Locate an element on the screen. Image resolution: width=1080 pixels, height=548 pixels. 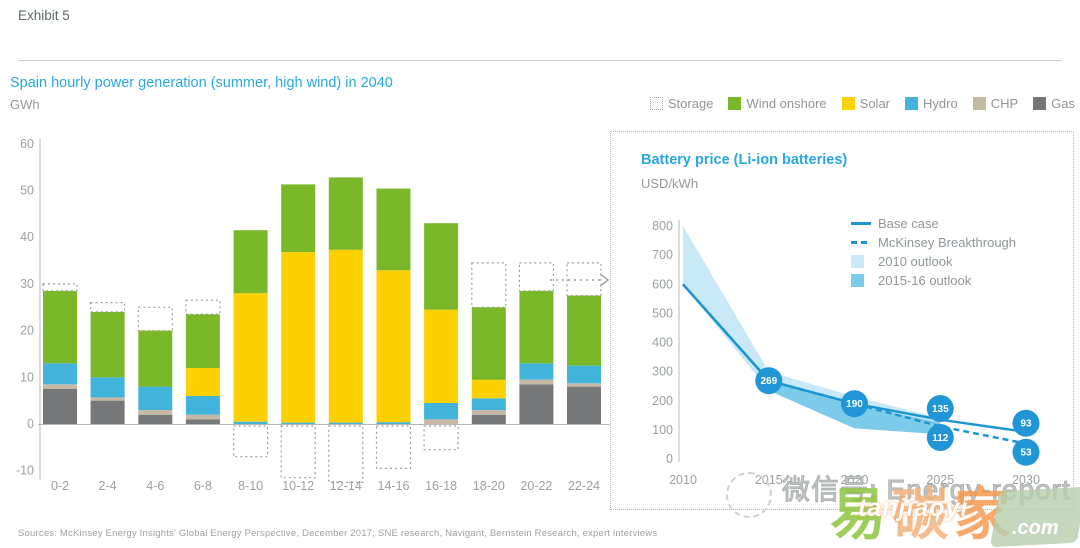
legend-item-chp: CHP is located at coordinates (995, 103).